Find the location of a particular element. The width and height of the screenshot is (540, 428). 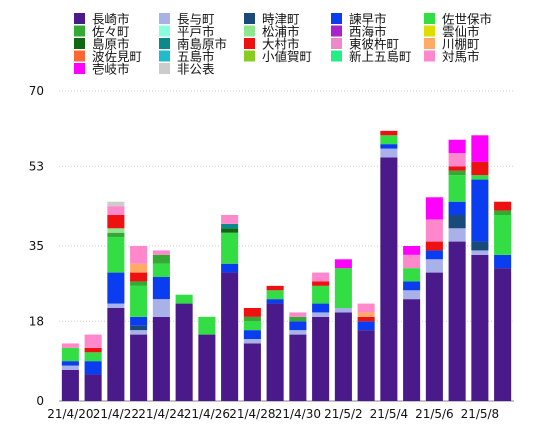

legend-label: 小値賀町 is located at coordinates (287, 56).